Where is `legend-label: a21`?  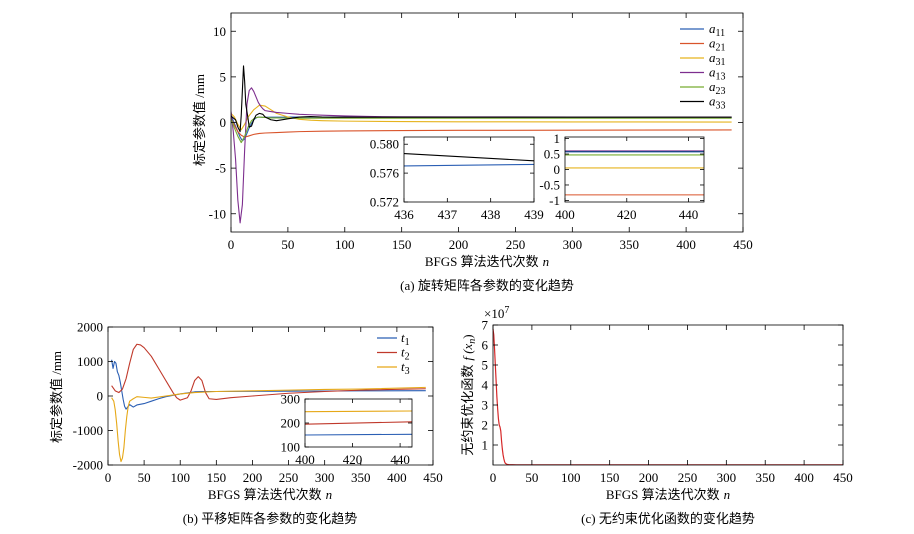 legend-label: a21 is located at coordinates (717, 45).